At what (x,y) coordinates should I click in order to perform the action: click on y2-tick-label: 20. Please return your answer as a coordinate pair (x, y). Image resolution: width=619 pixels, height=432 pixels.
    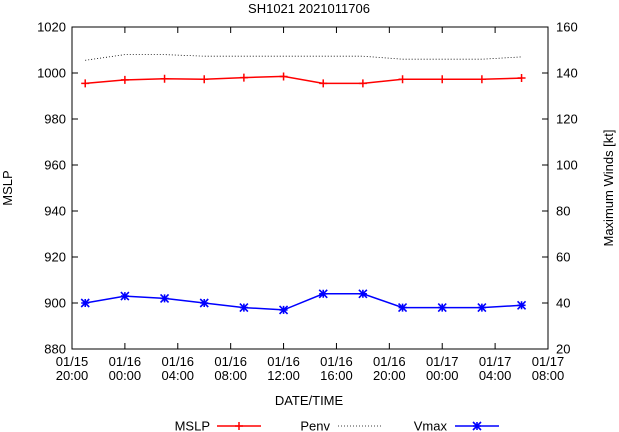
    Looking at the image, I should click on (563, 349).